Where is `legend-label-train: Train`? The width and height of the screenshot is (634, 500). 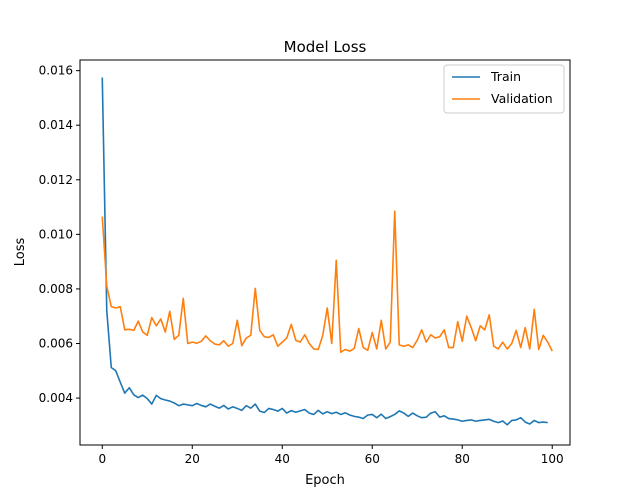 legend-label-train: Train is located at coordinates (505, 76).